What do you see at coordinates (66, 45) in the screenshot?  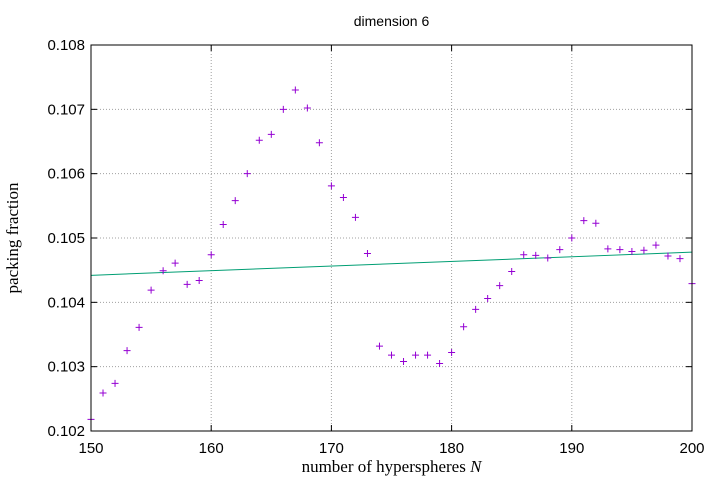 I see `y-tick-label: 0.108` at bounding box center [66, 45].